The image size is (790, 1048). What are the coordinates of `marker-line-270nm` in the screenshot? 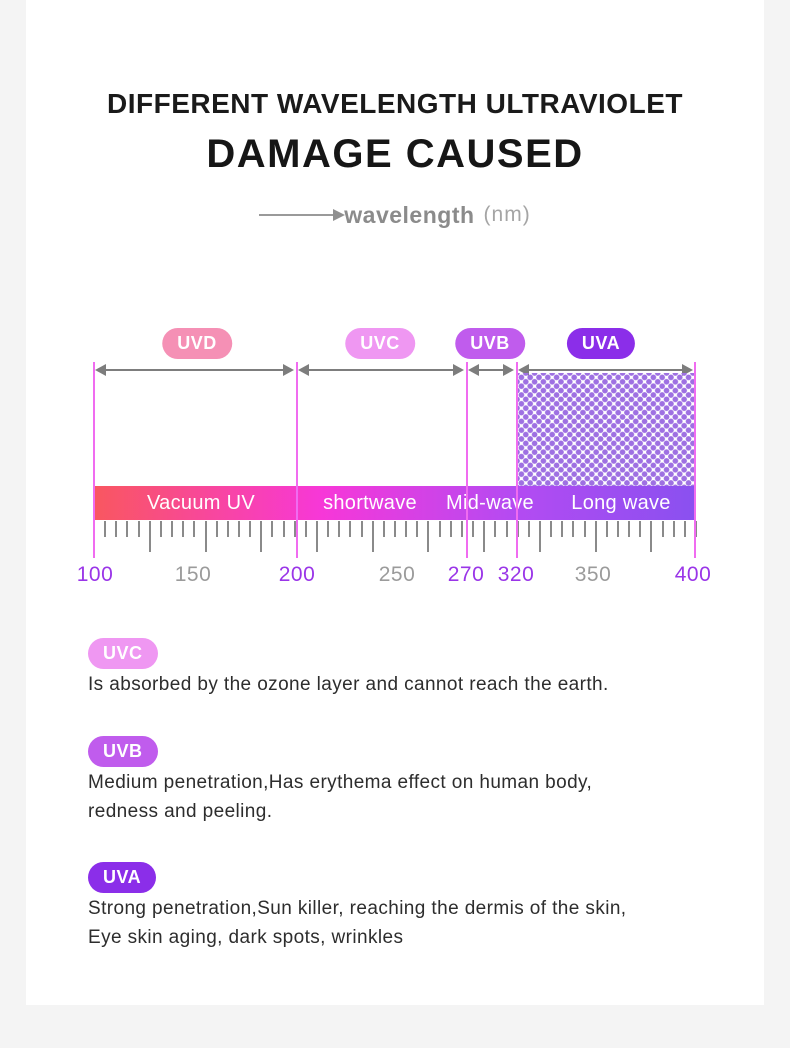 It's located at (467, 460).